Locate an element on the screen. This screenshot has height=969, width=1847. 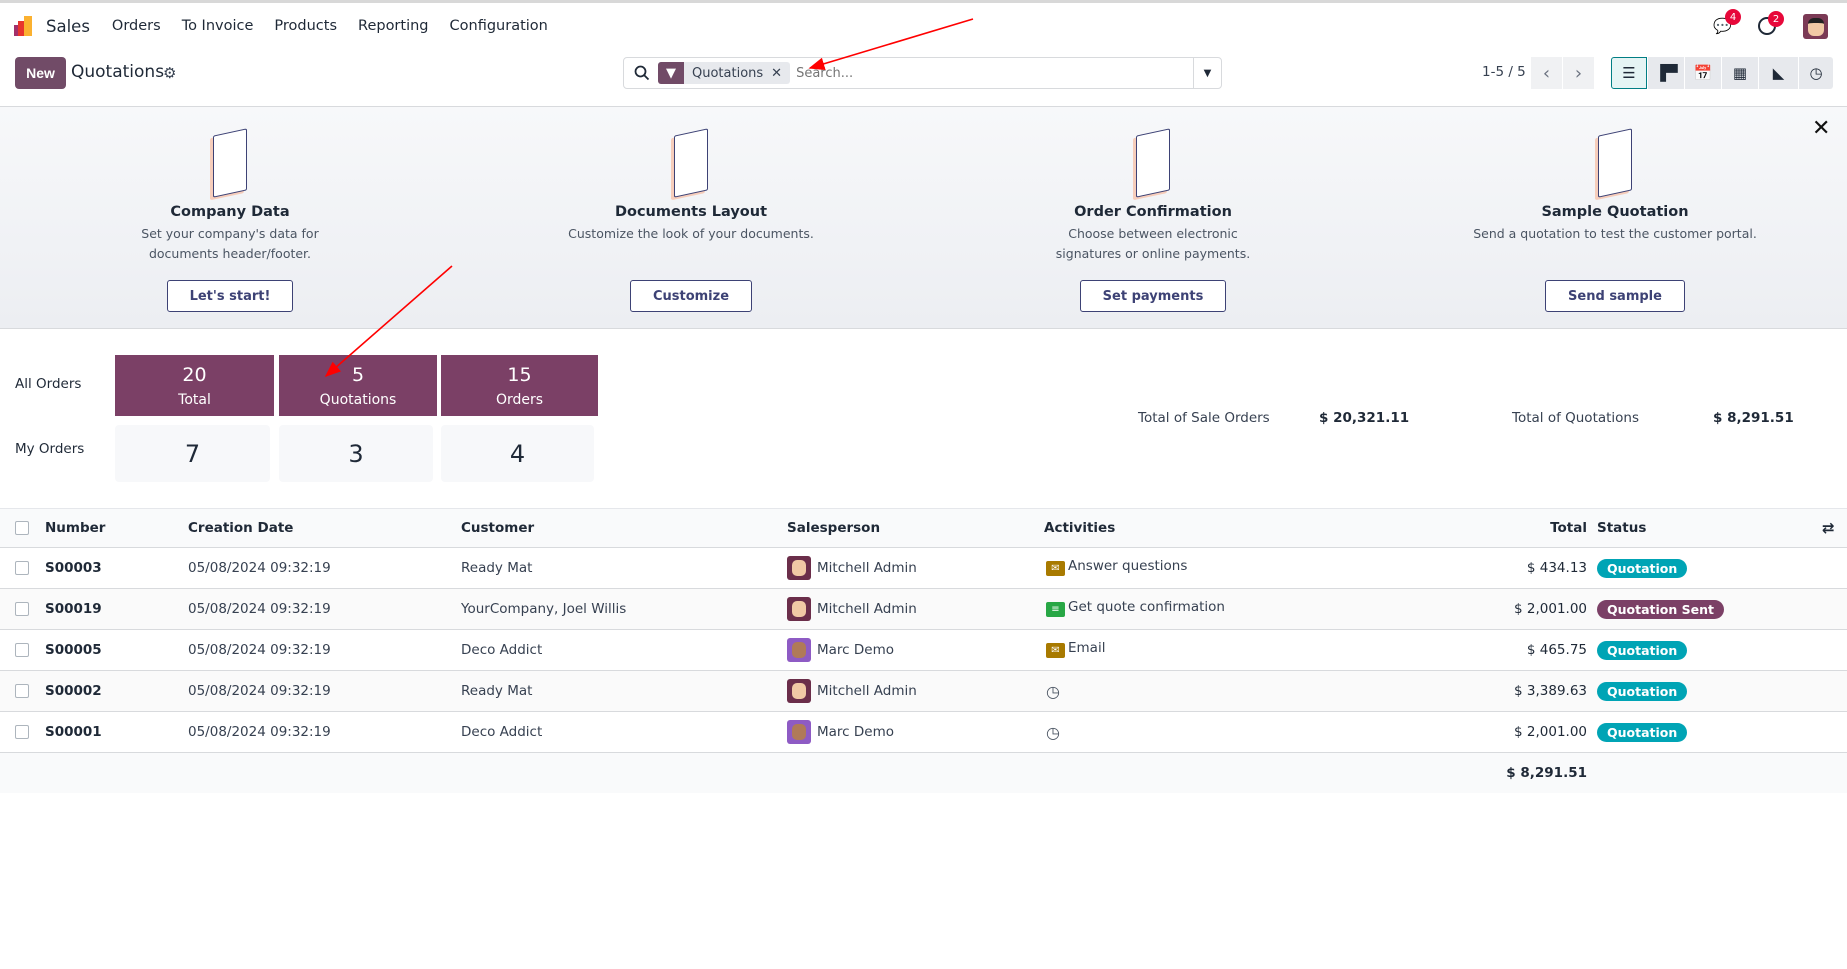
header-activities: Activities is located at coordinates (1080, 528).